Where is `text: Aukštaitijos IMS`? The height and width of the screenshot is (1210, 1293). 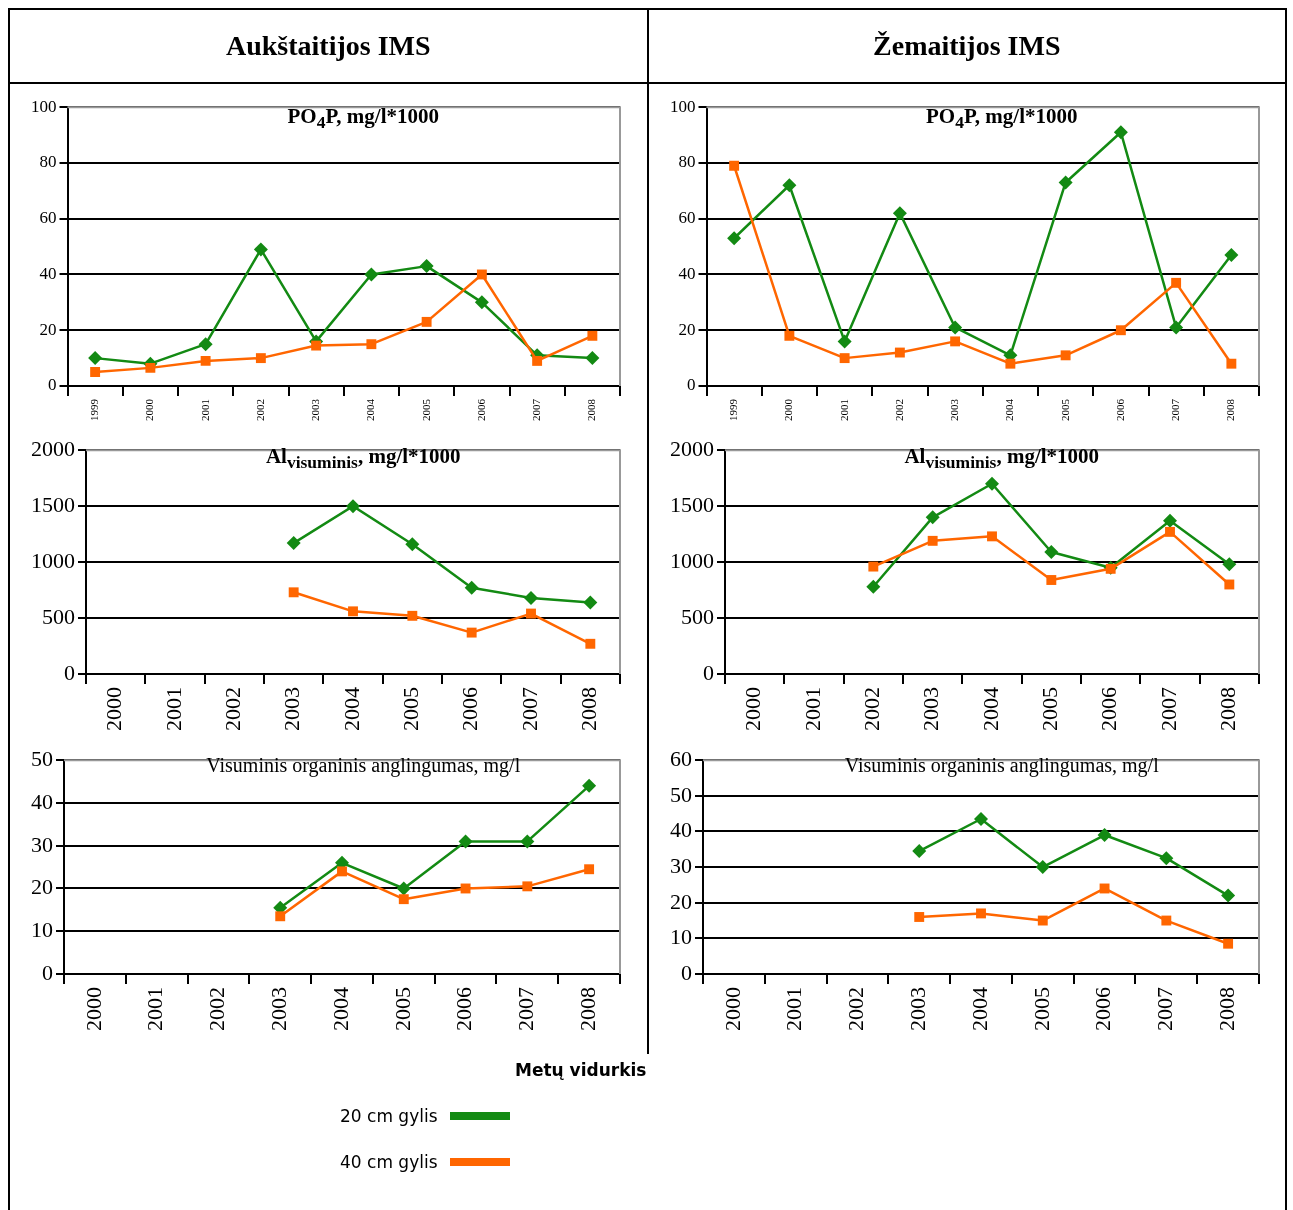
text: Aukštaitijos IMS is located at coordinates (328, 46).